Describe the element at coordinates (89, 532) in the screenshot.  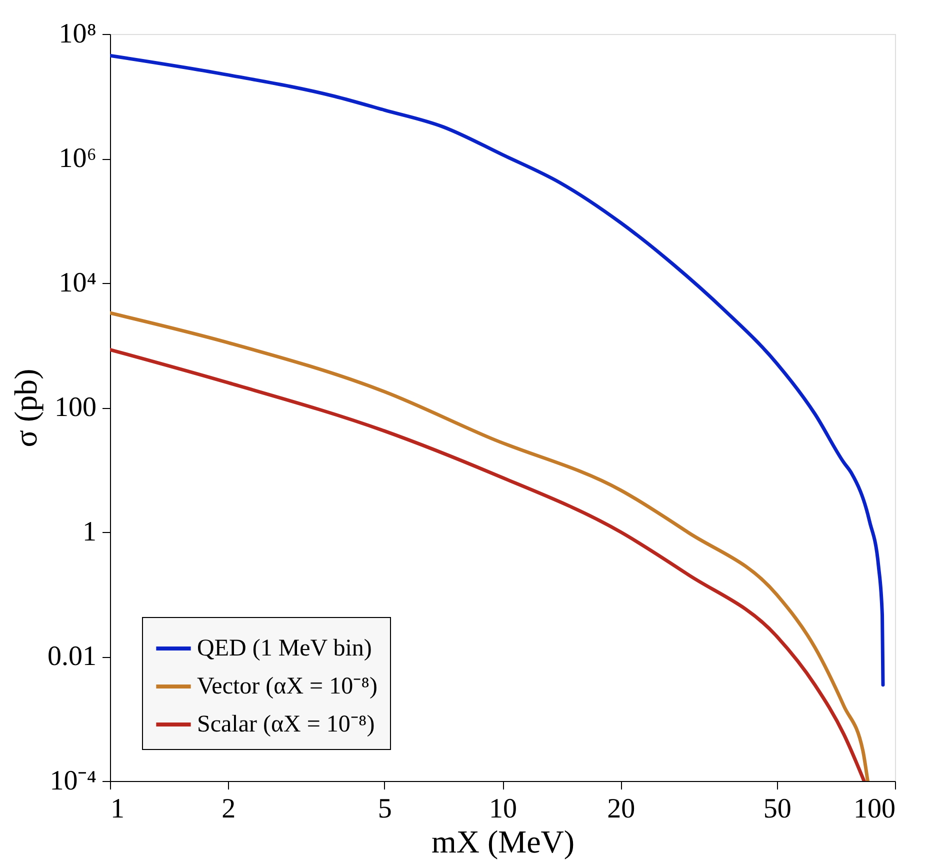
I see `y-tick-label: 1` at that location.